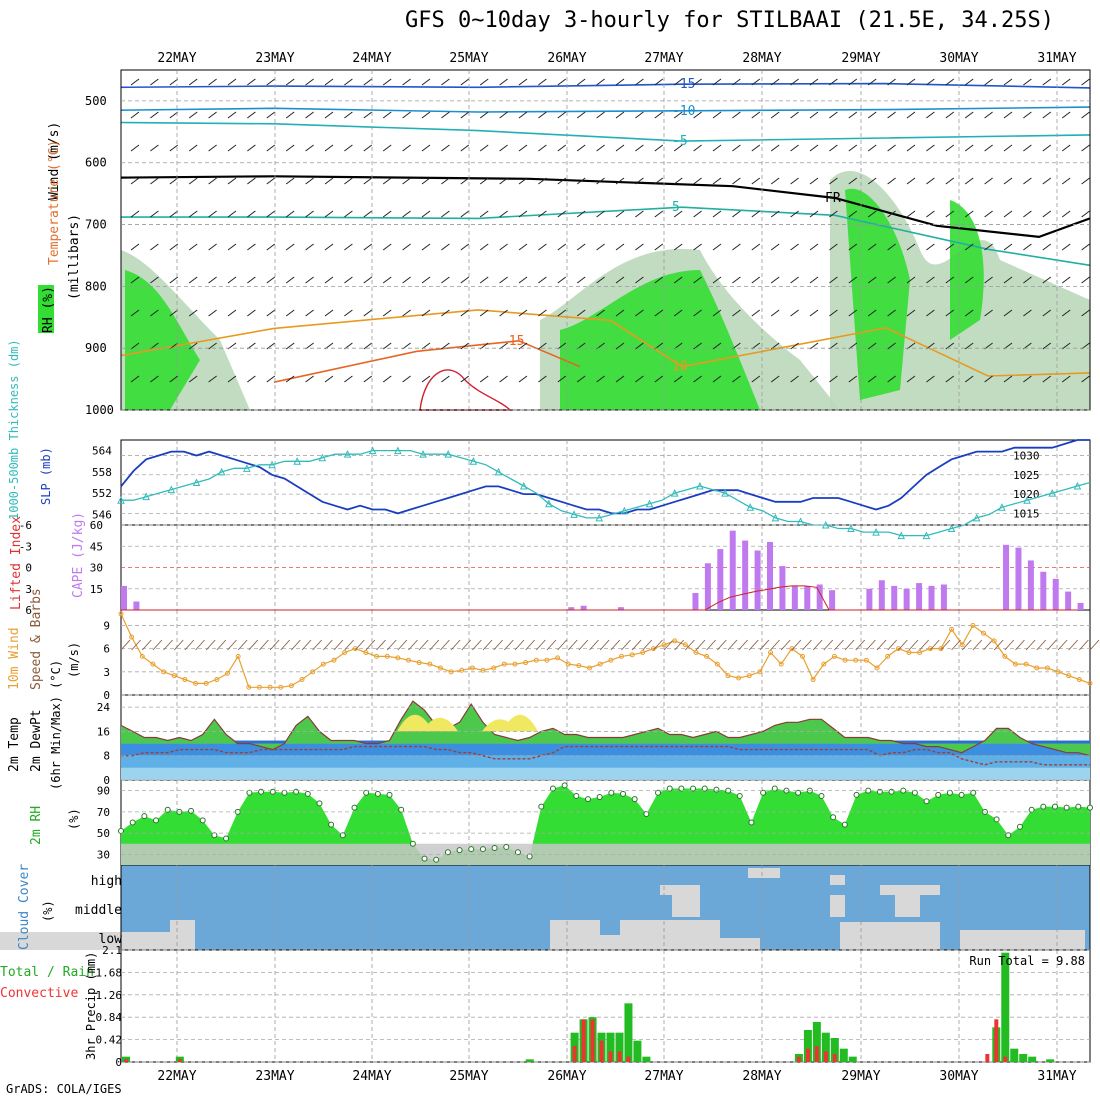 This screenshot has width=1100, height=1100. What do you see at coordinates (106, 881) in the screenshot?
I see `cloud-level-label: high` at bounding box center [106, 881].